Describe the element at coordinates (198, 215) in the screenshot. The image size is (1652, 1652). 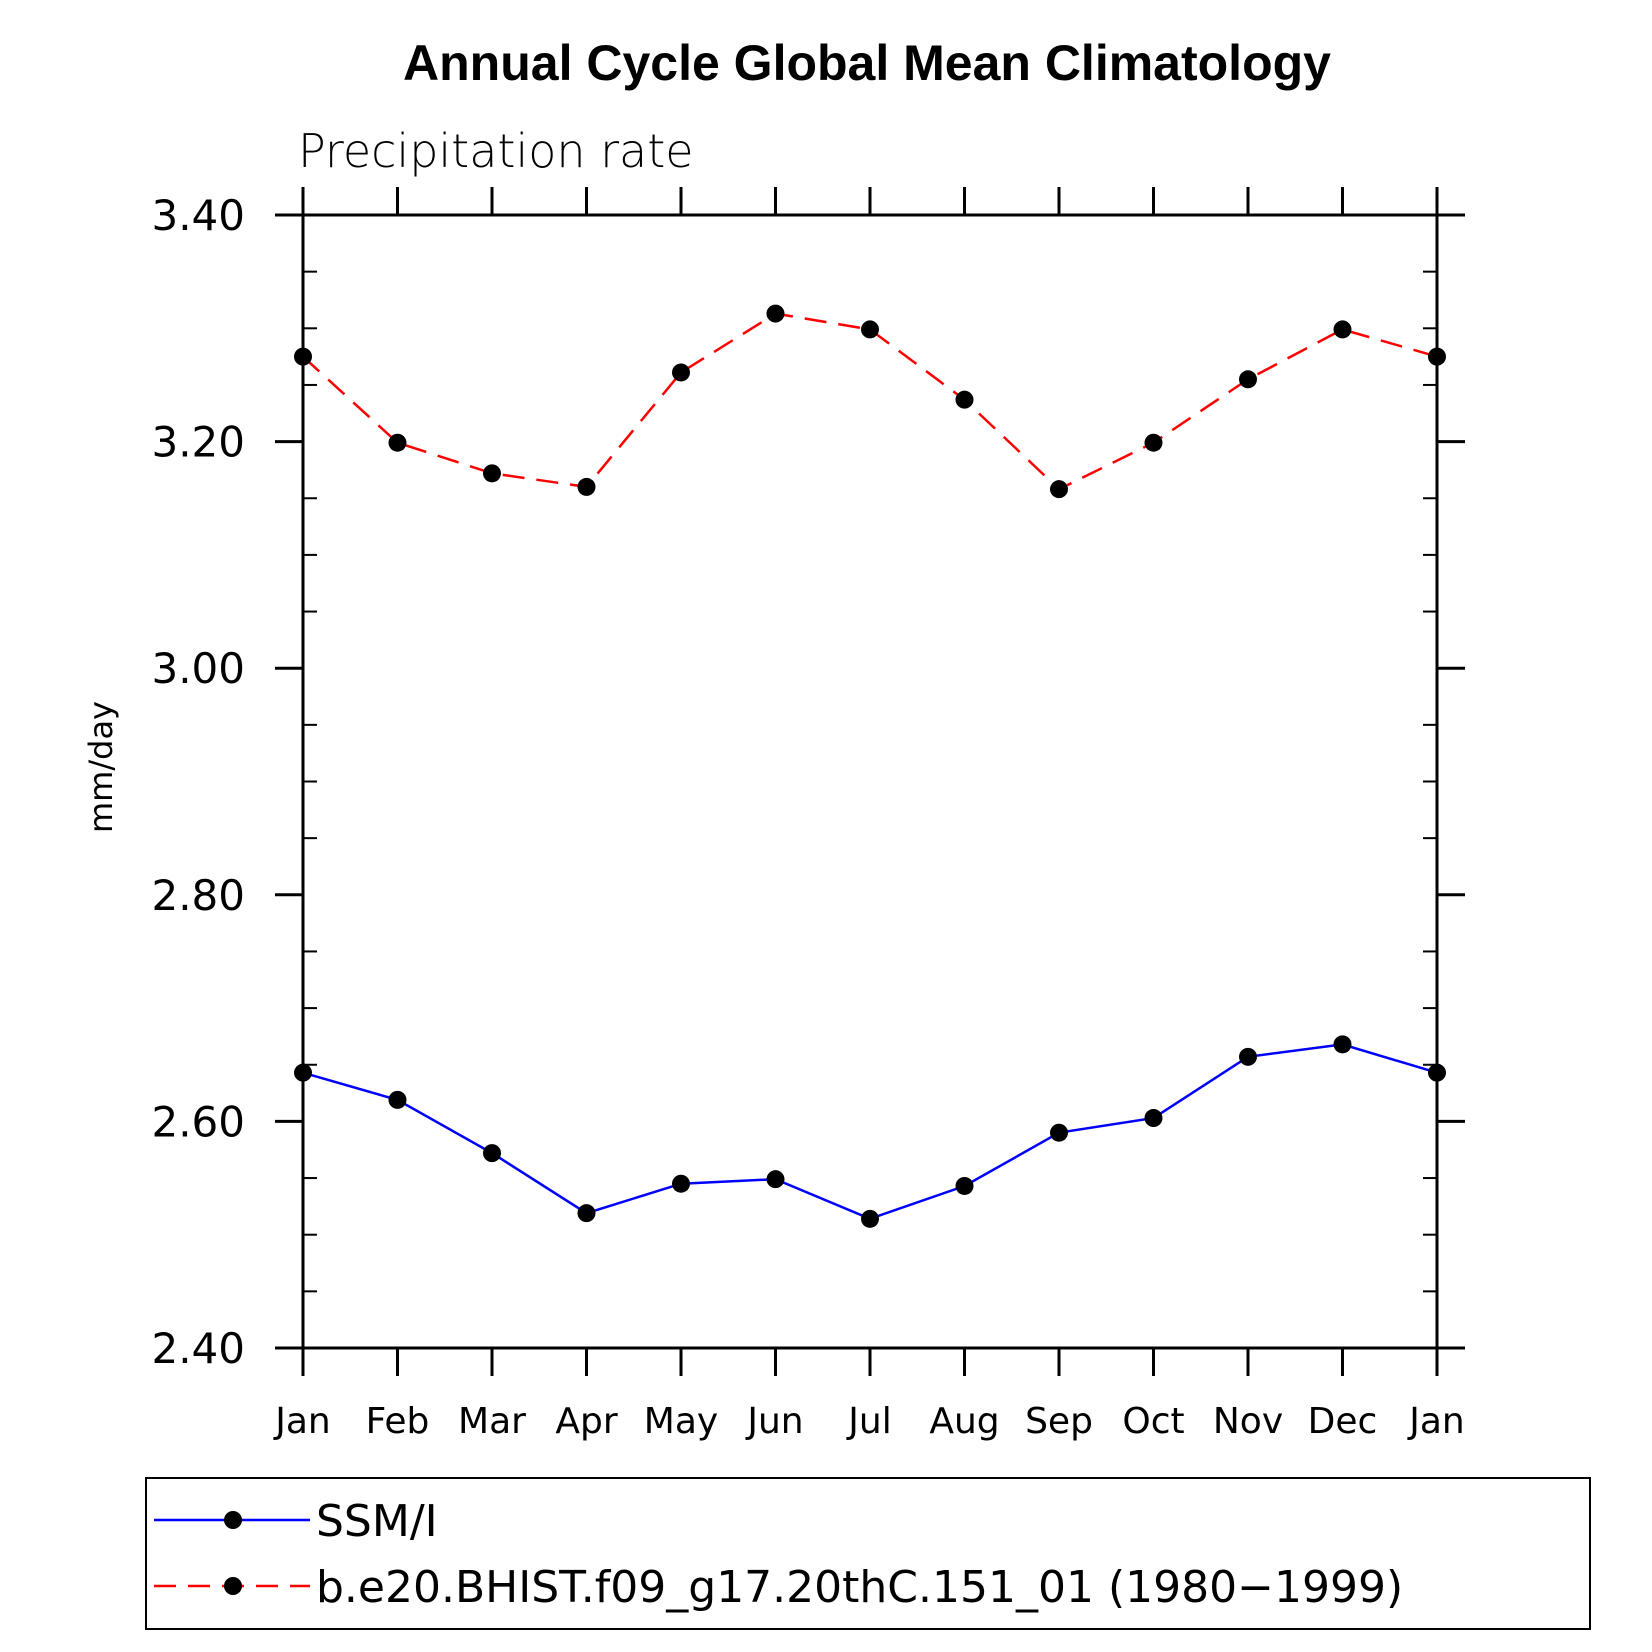
I see `y-tick-label: 3.40` at that location.